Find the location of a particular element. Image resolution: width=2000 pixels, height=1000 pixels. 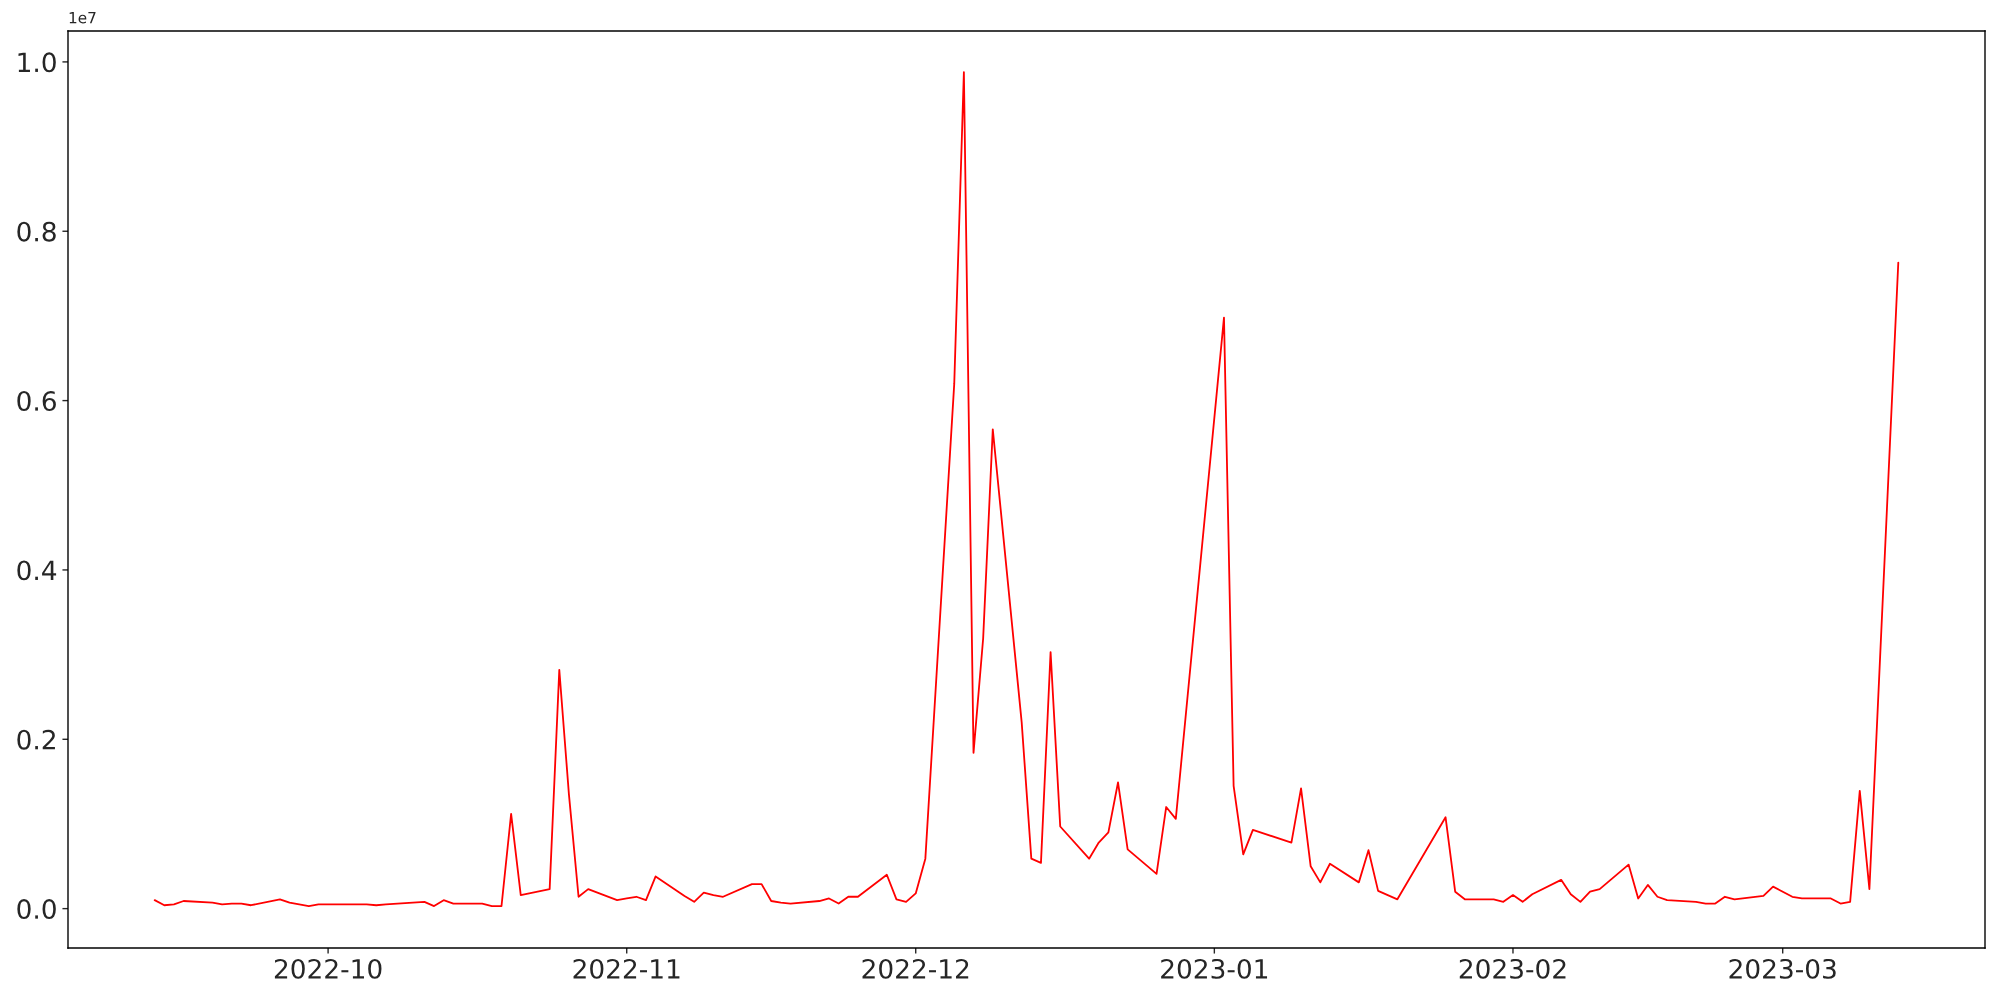

x-tick-label: 2022-10 is located at coordinates (328, 968).